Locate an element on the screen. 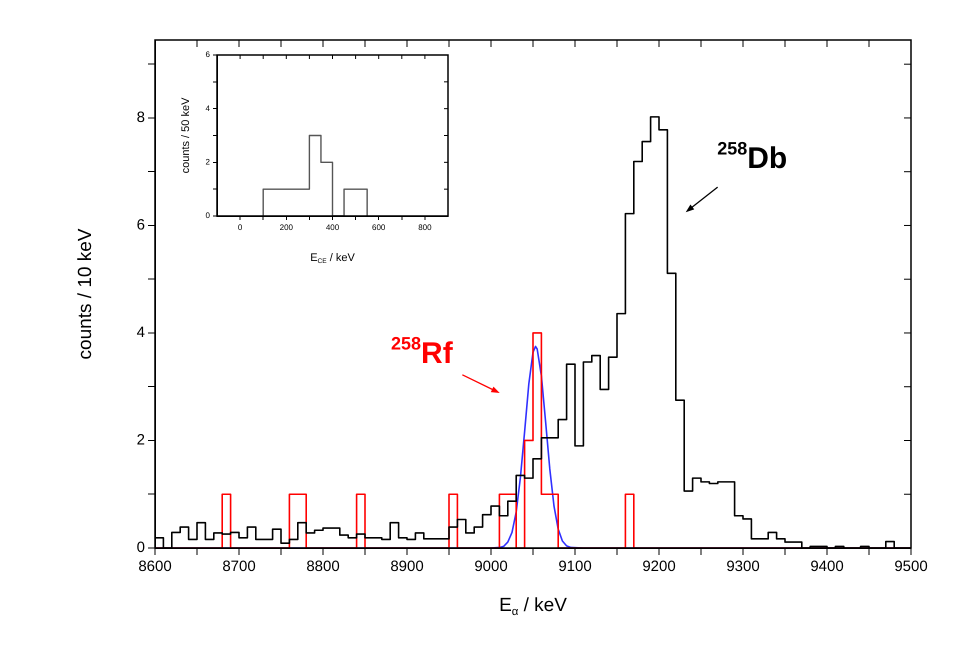  x-tick-label: 9200 is located at coordinates (659, 567).